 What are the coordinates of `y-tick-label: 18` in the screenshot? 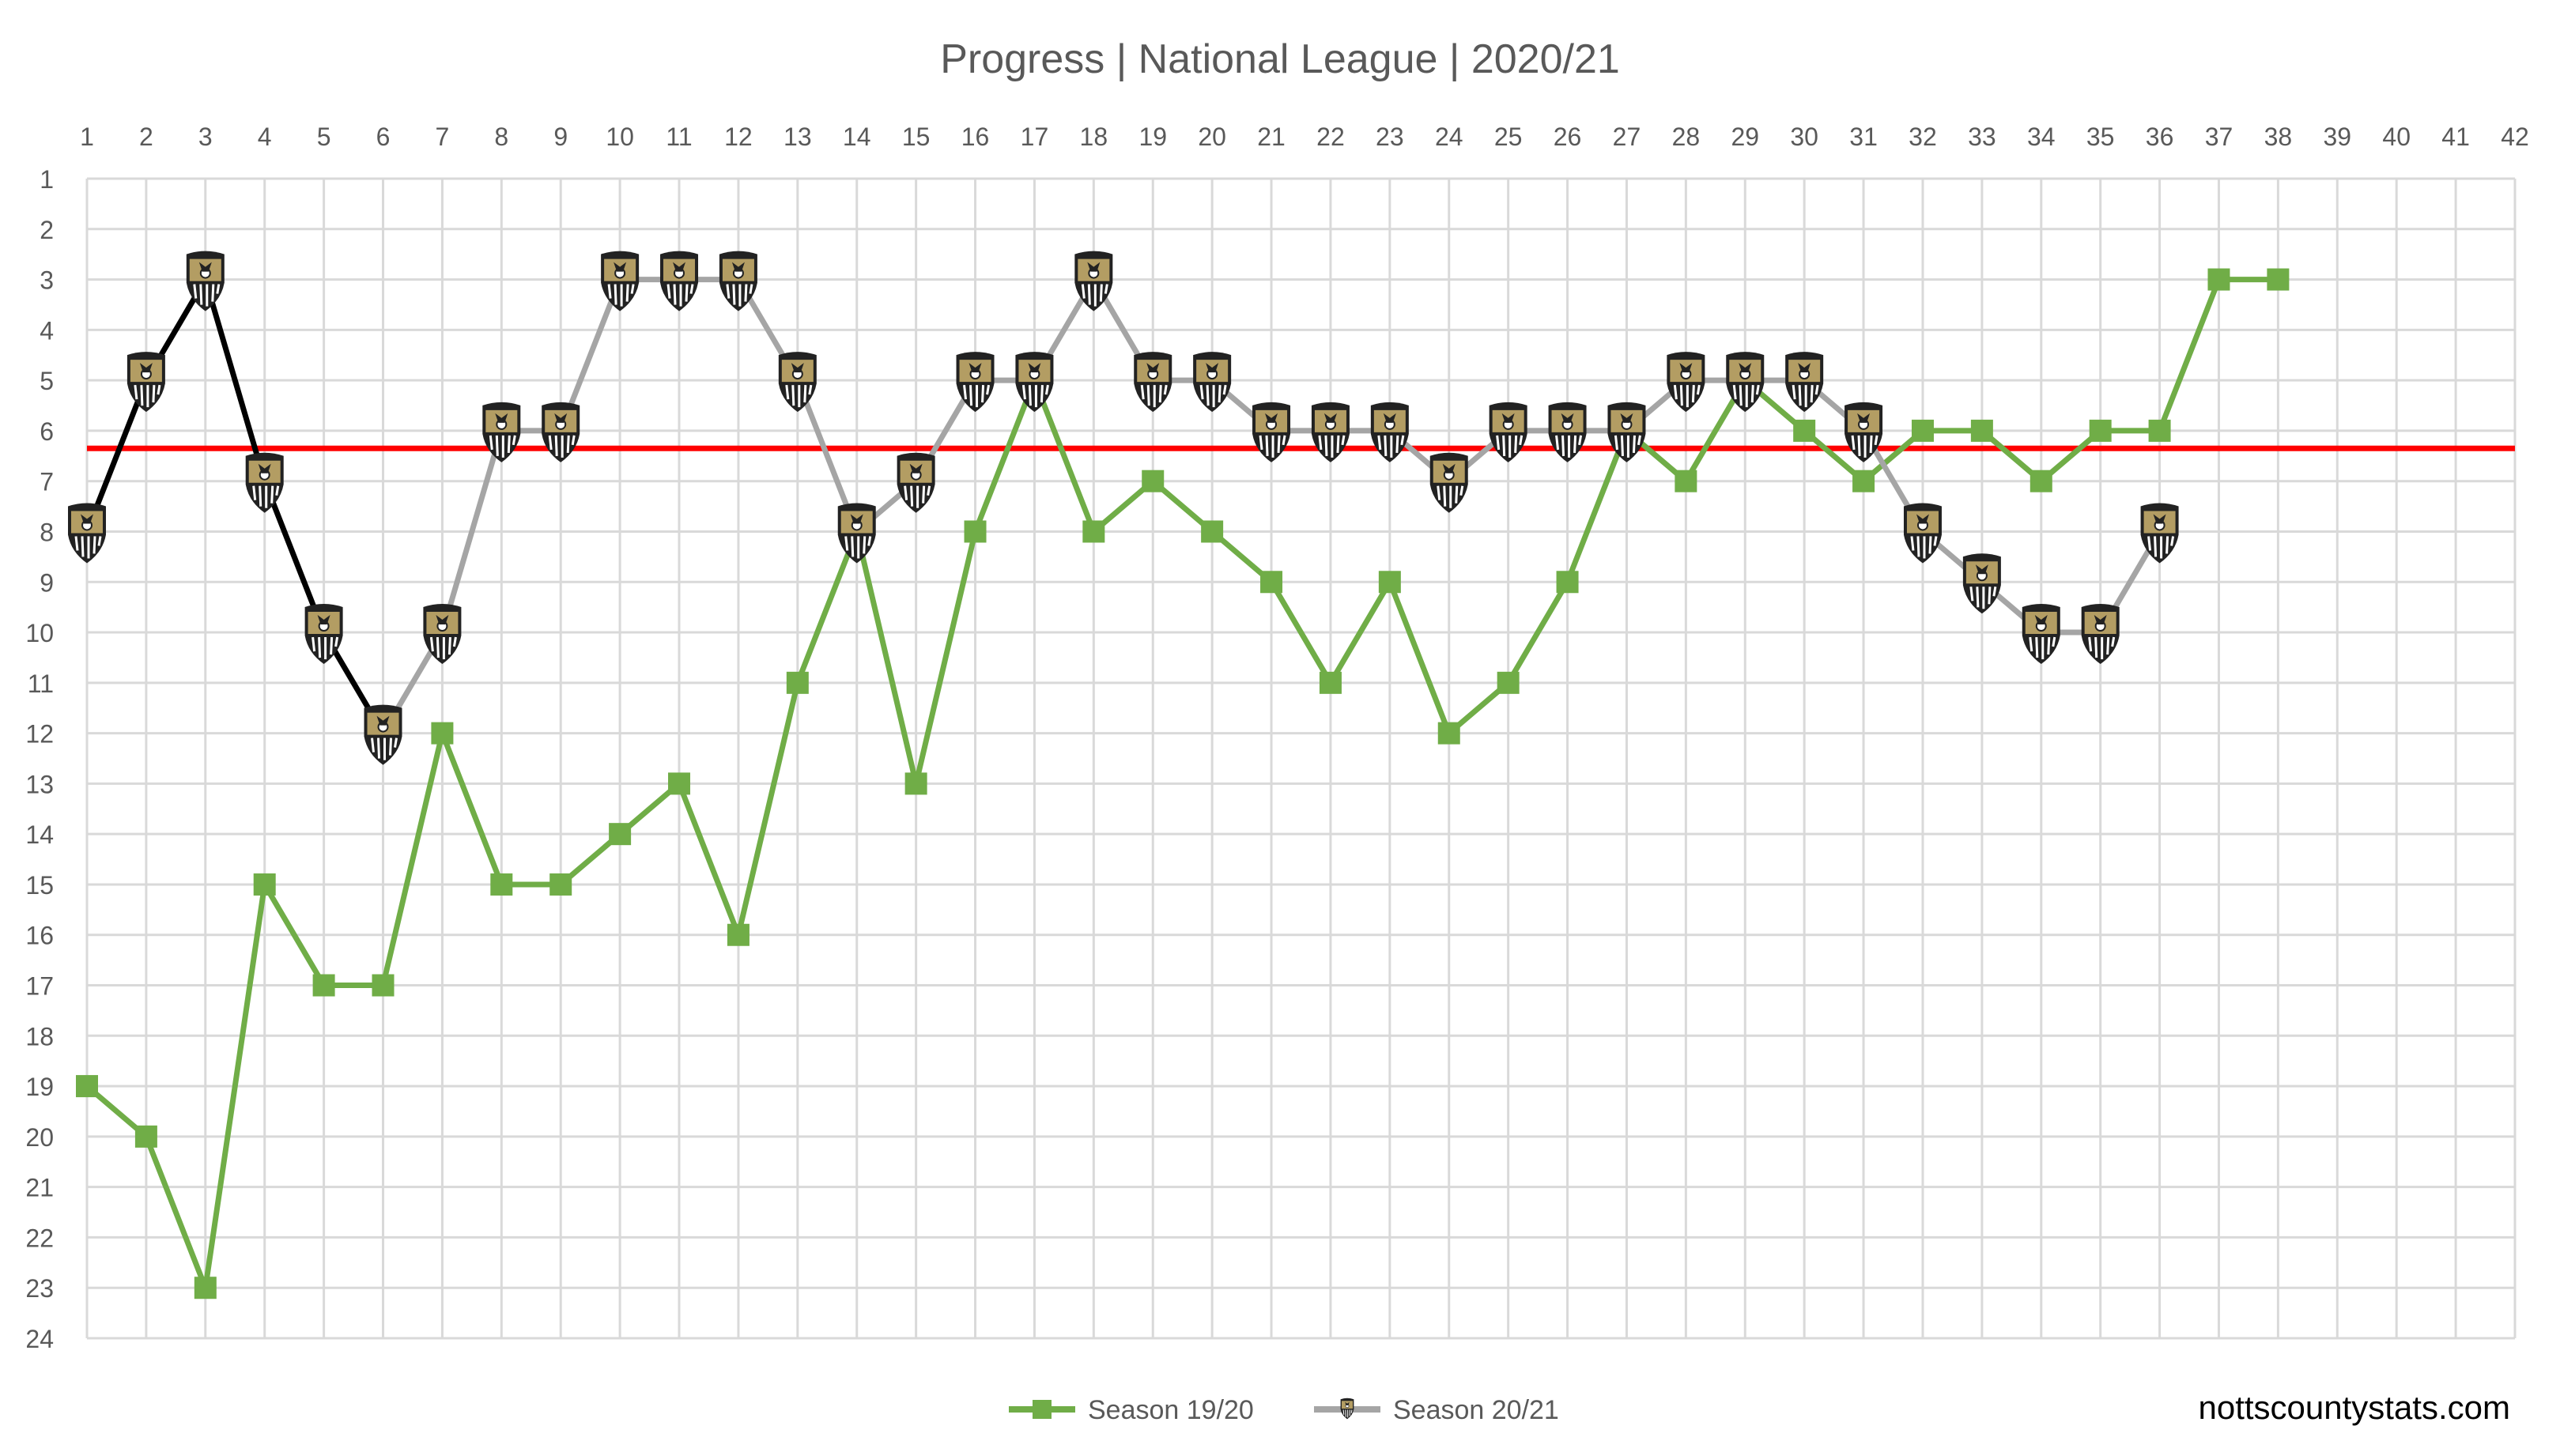 It's located at (39, 1036).